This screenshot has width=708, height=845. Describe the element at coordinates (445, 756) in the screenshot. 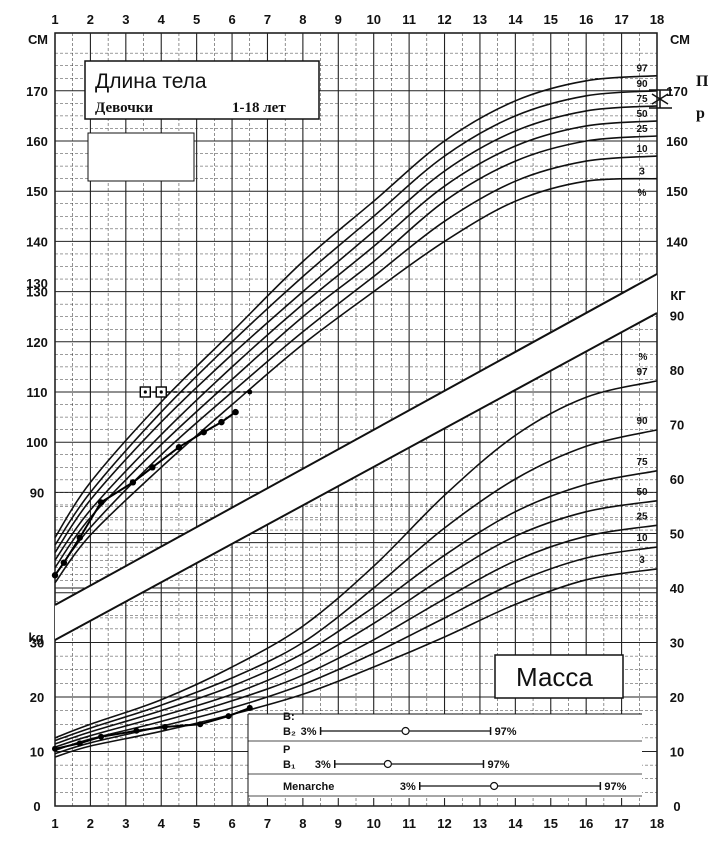

I see `puberty-panel-bg` at that location.